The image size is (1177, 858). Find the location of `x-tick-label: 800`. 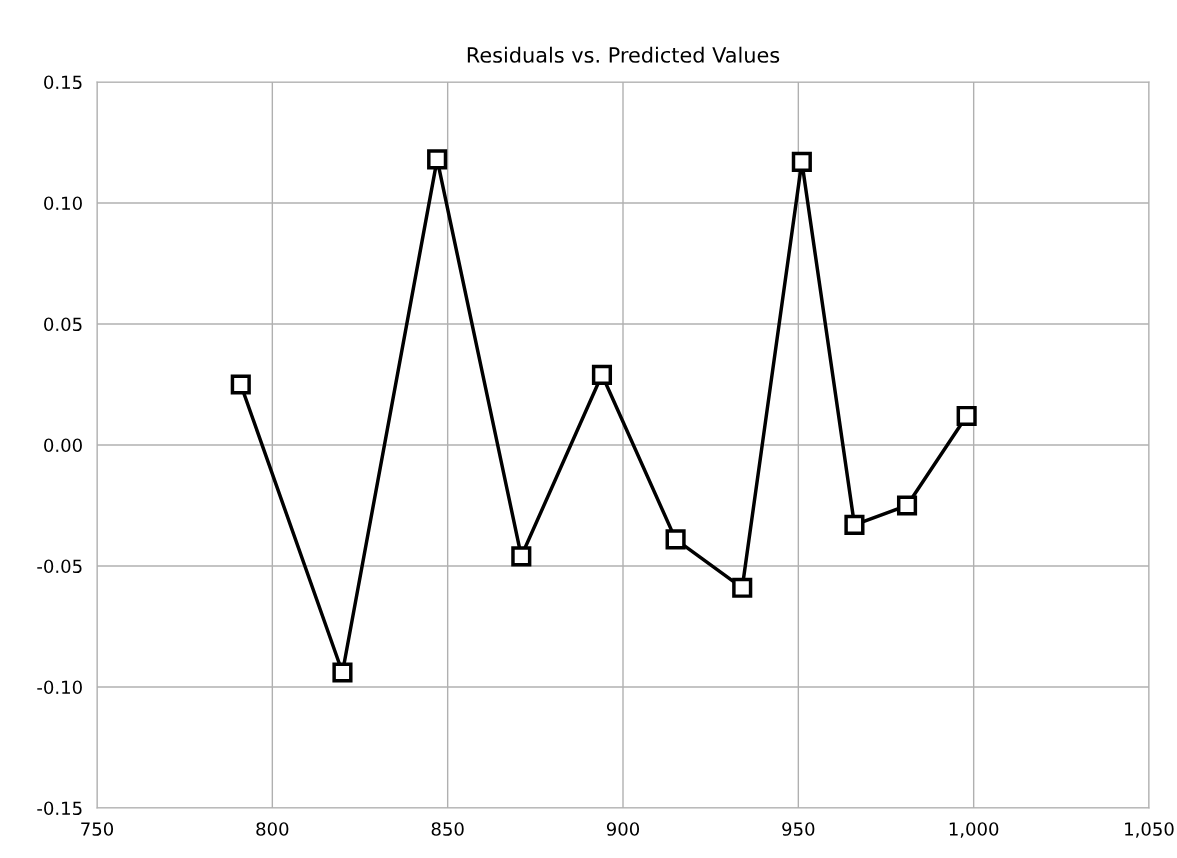

x-tick-label: 800 is located at coordinates (272, 829).